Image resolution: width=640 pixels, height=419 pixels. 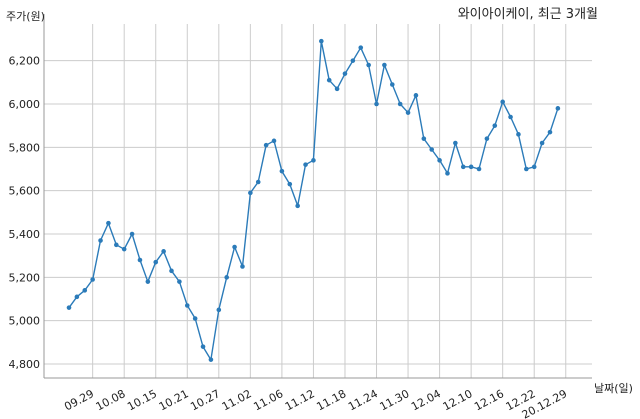 I want to click on x-tick-label: 12.16, so click(x=489, y=400).